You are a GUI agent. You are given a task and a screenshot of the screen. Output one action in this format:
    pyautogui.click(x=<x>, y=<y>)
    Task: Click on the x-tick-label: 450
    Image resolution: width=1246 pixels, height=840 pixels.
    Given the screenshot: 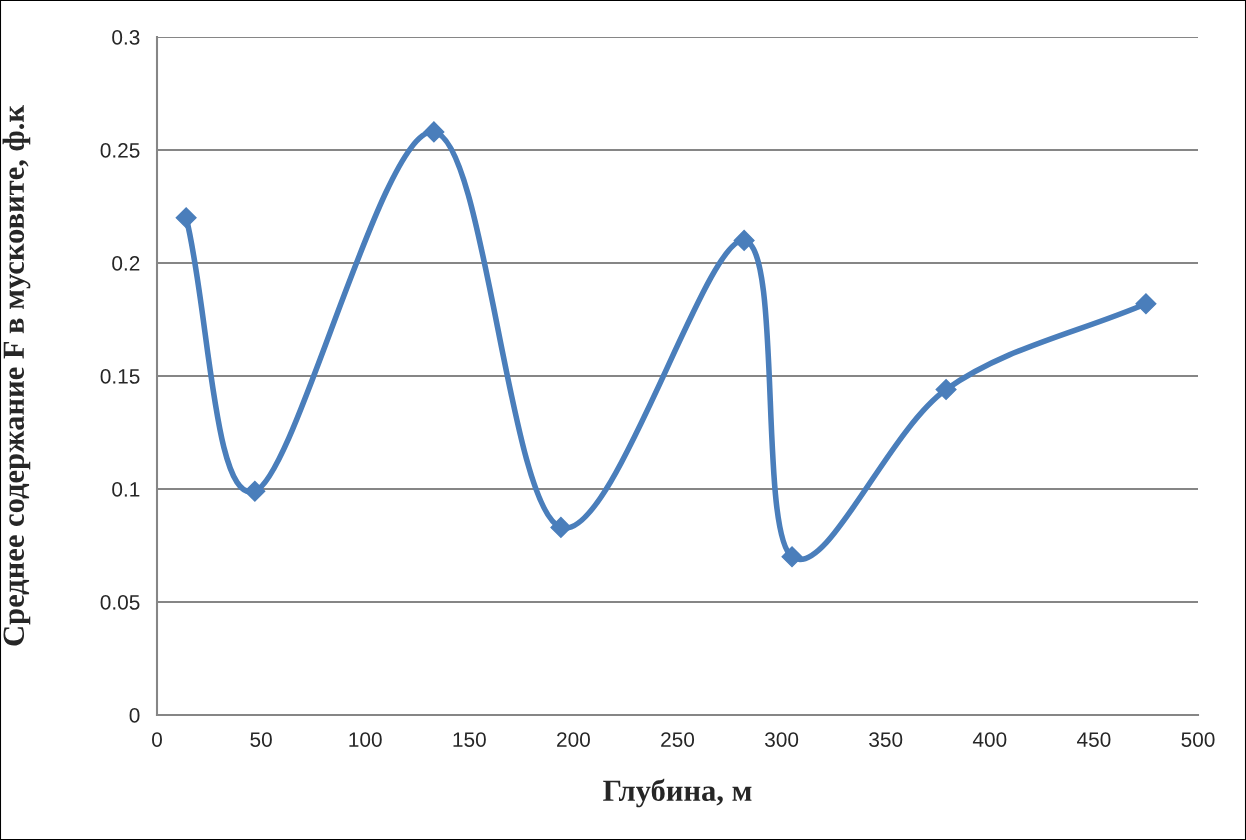 What is the action you would take?
    pyautogui.click(x=1094, y=739)
    